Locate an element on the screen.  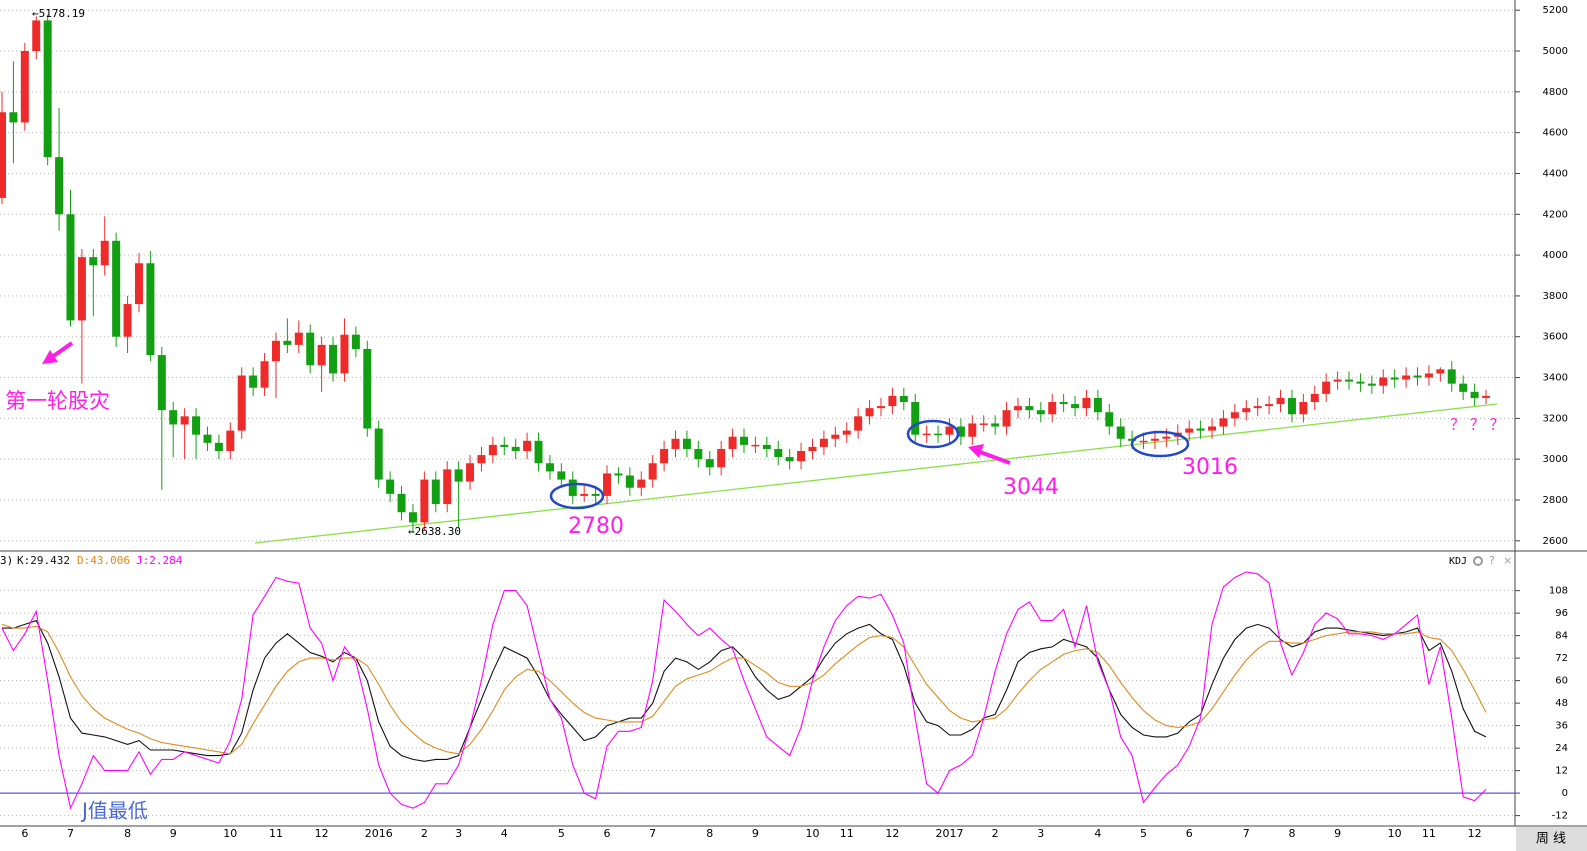
legend-entry: J:2.284 is located at coordinates (159, 560).